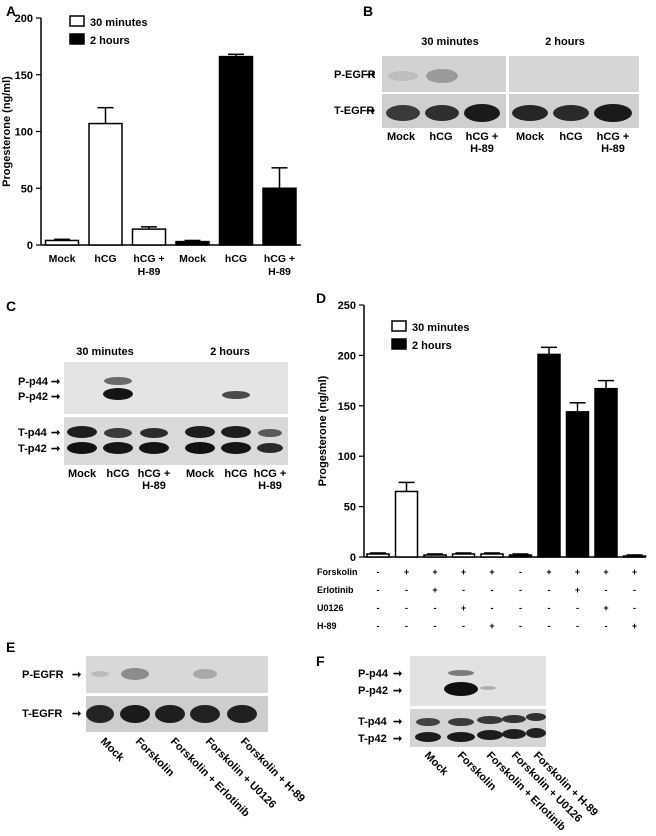 The height and width of the screenshot is (836, 656). I want to click on blot-c-band-pp42-hcg2h, so click(236, 395).